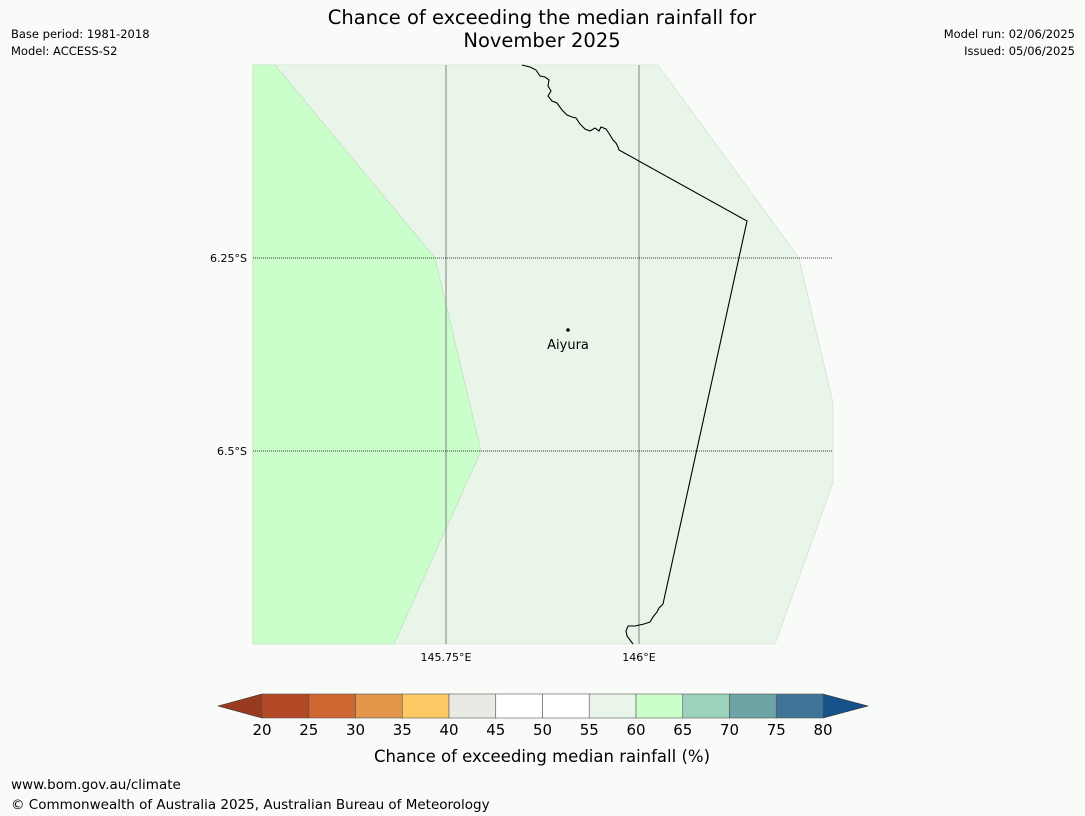 Image resolution: width=1085 pixels, height=816 pixels. I want to click on colorbar-tick-70: 70, so click(729, 730).